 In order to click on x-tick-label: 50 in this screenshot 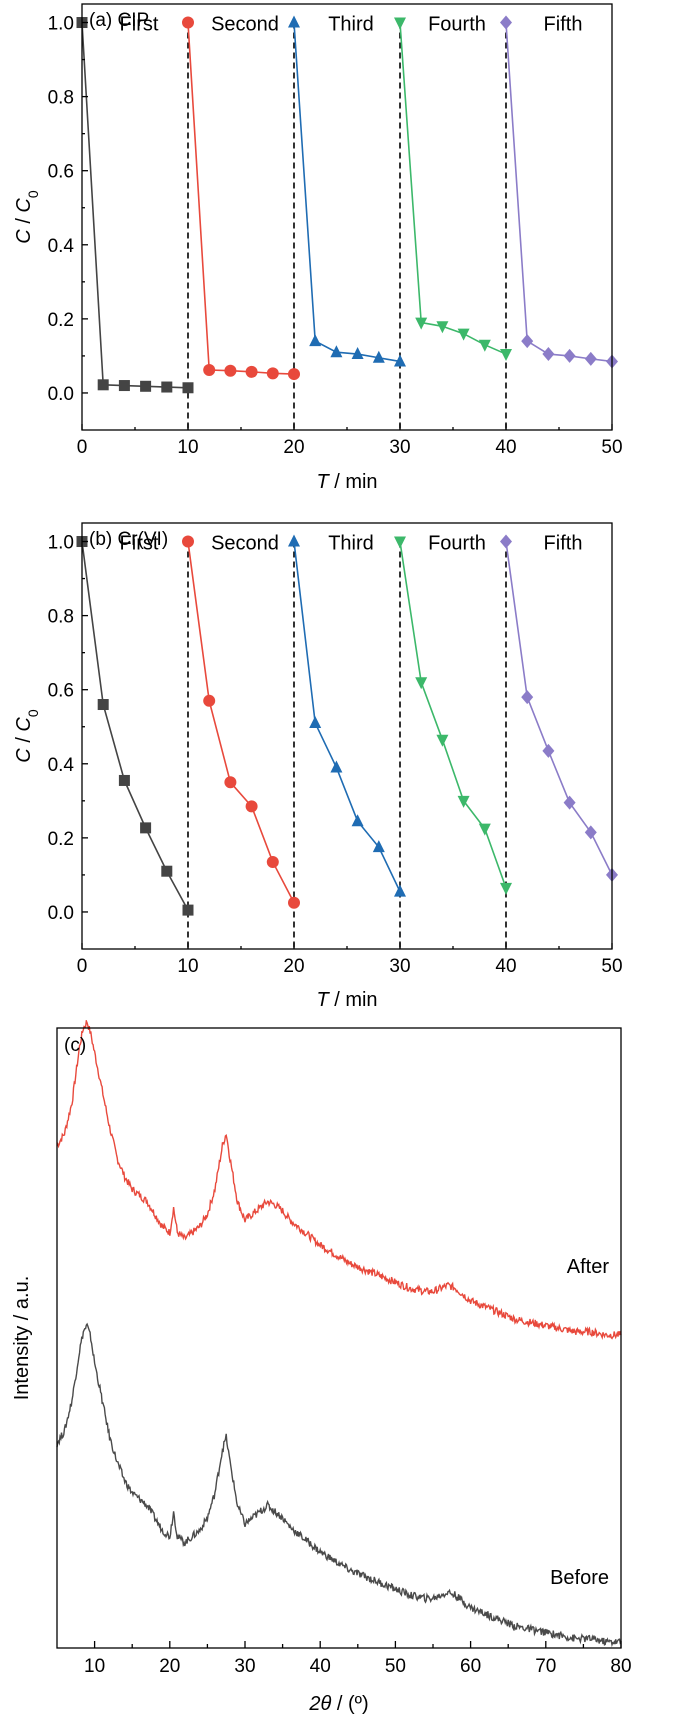, I will do `click(395, 1666)`.